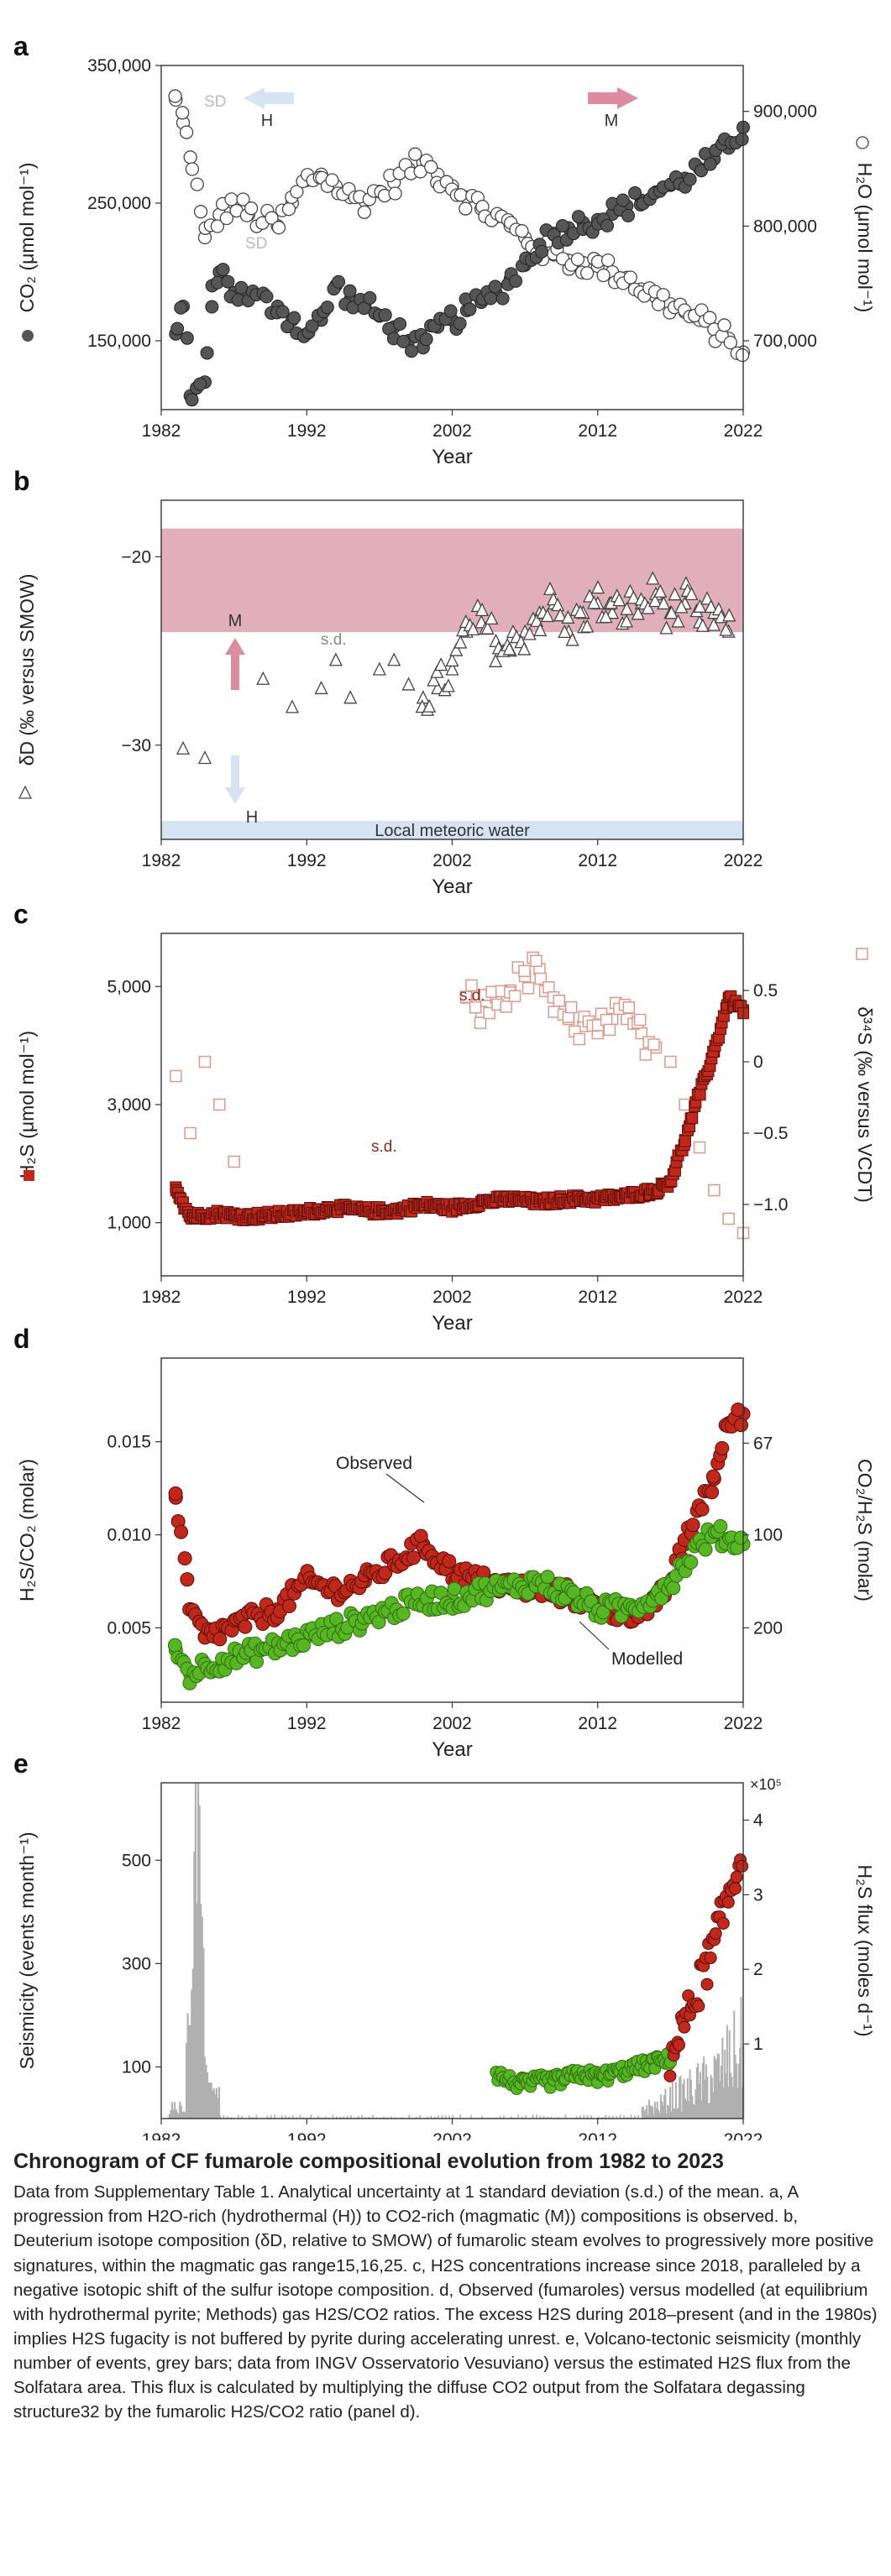  Describe the element at coordinates (865, 1104) in the screenshot. I see `y2-axis-label: δ³⁴S (‰ versus VCDT)` at that location.